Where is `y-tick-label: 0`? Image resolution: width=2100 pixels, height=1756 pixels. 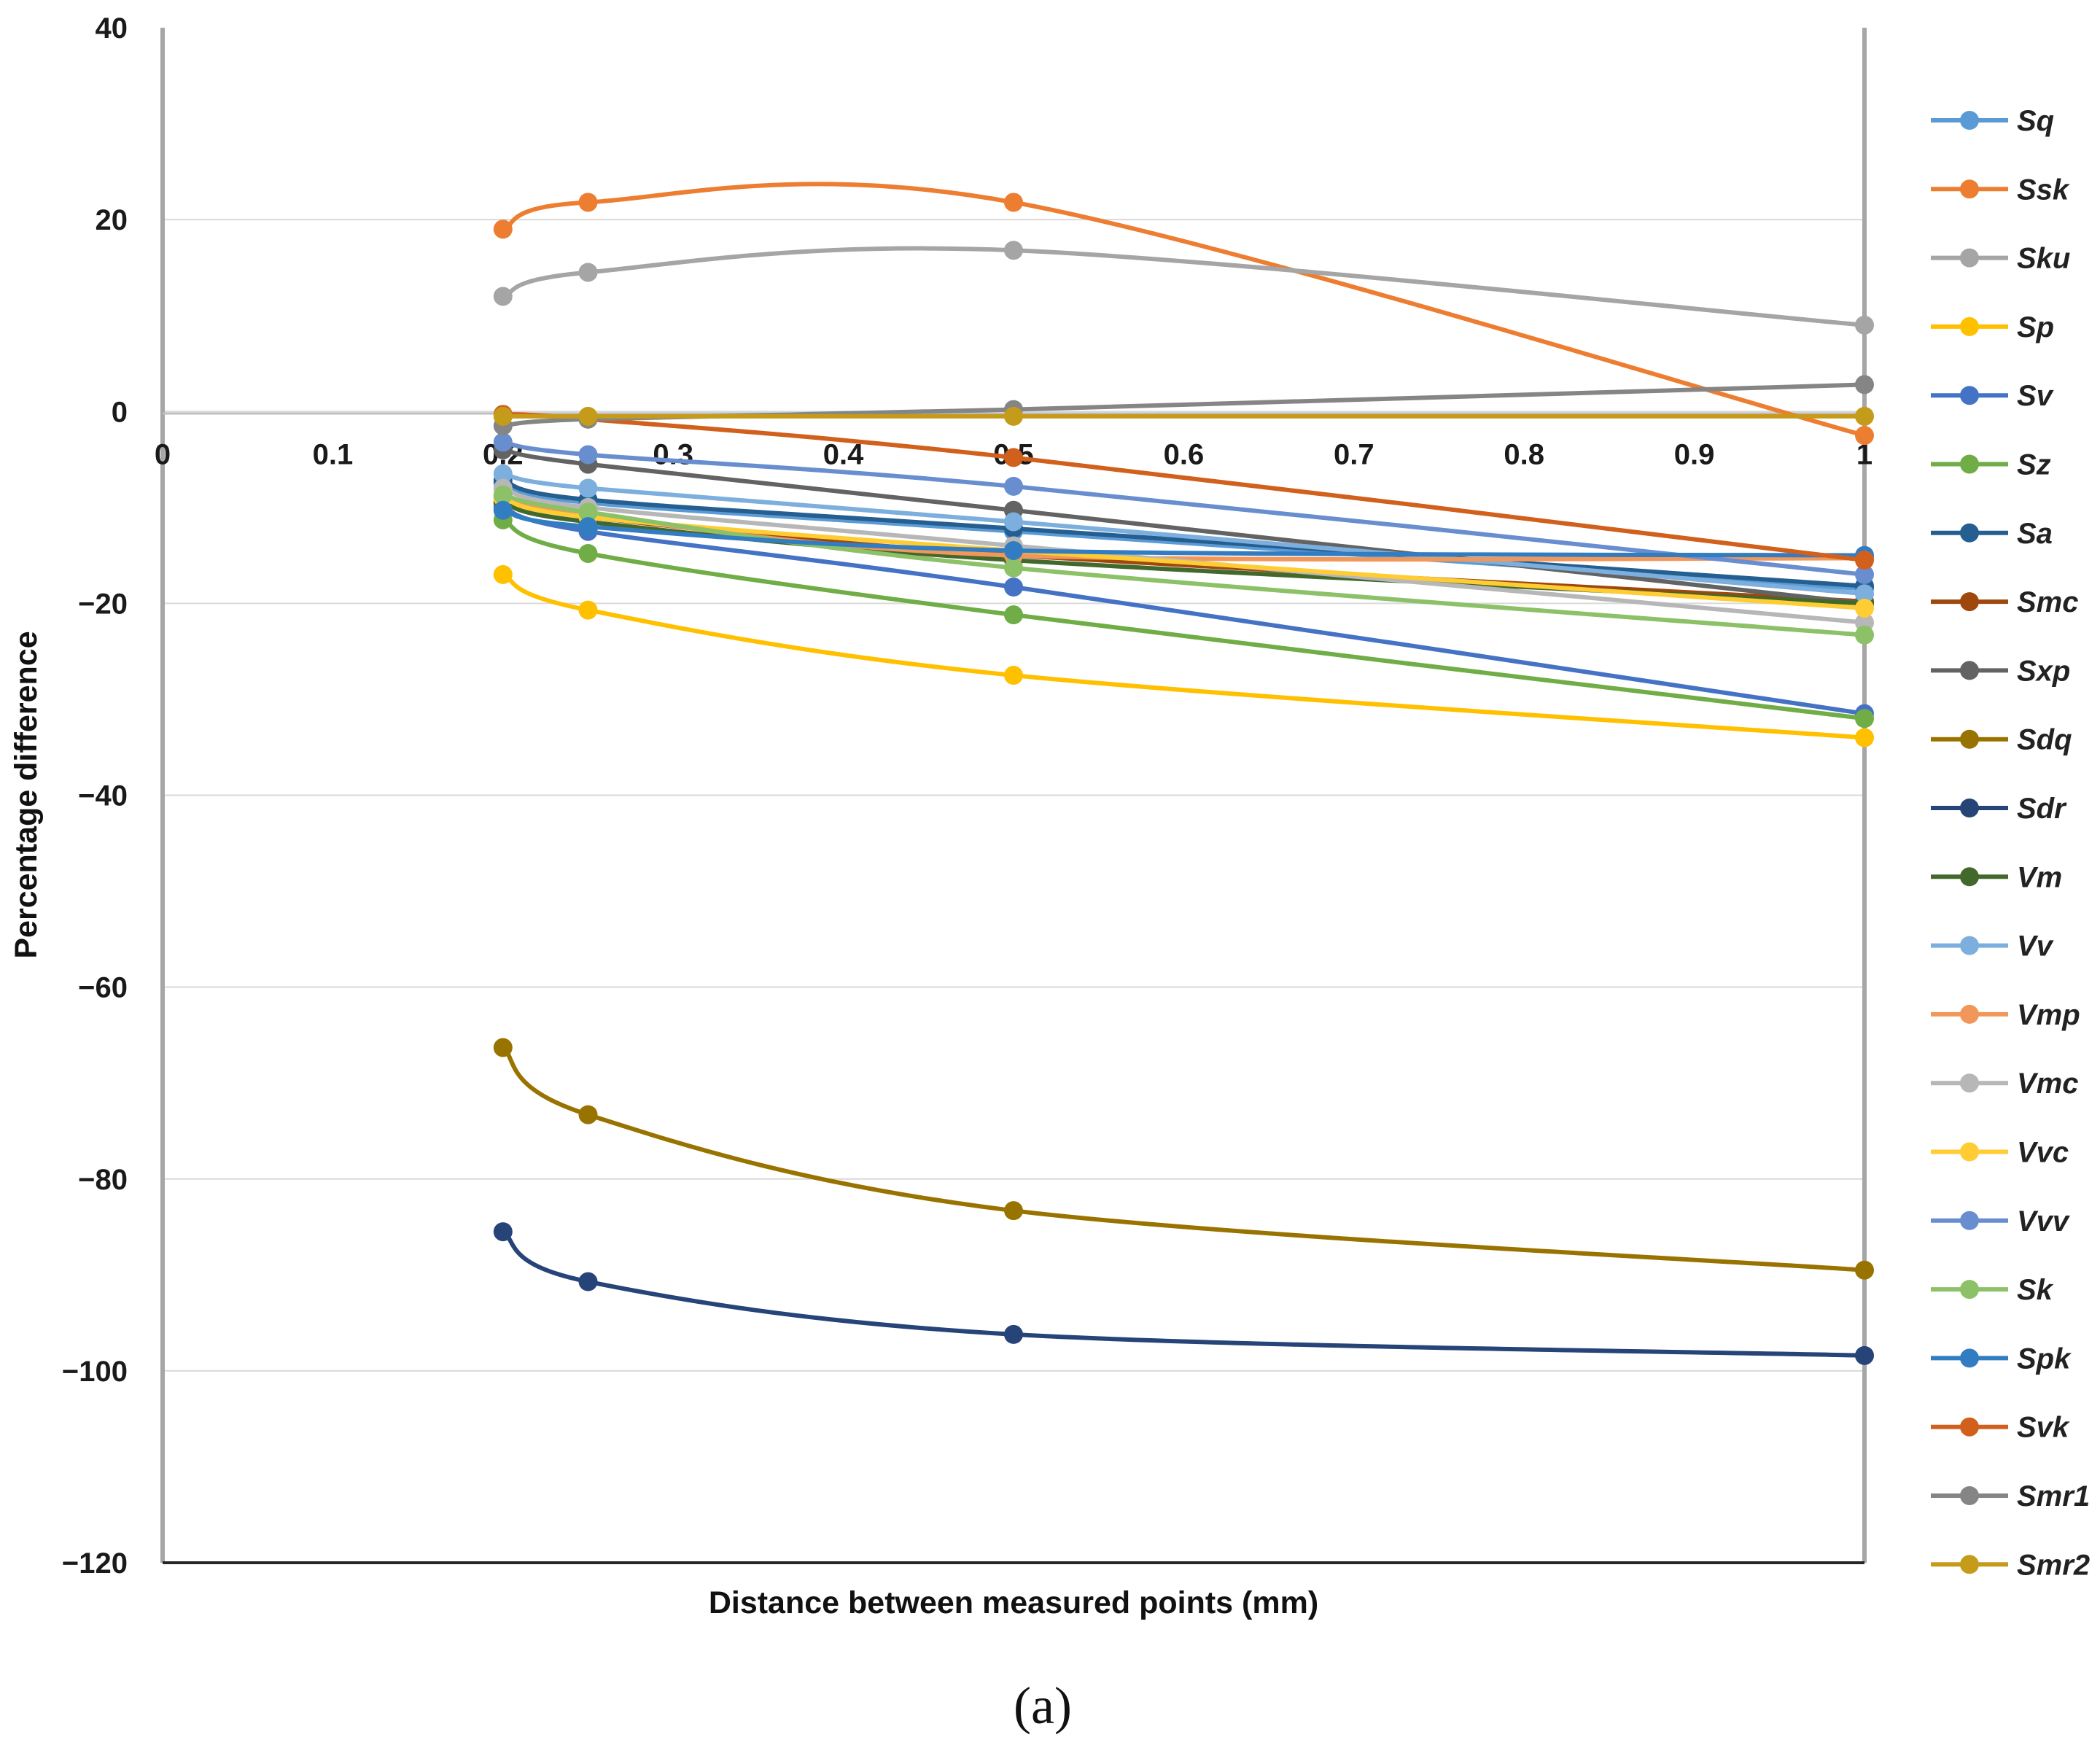 y-tick-label: 0 is located at coordinates (120, 412).